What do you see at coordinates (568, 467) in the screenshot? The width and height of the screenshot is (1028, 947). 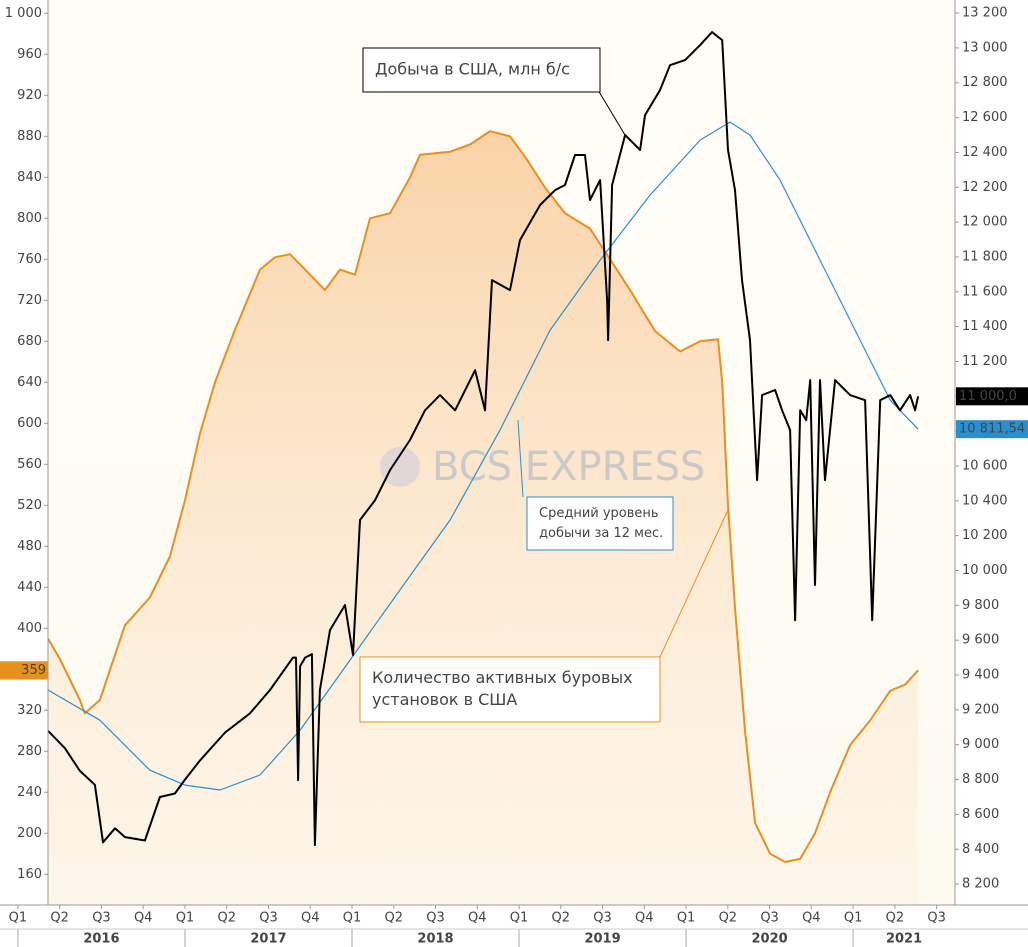 I see `watermark-text: BCS EXPRESS` at bounding box center [568, 467].